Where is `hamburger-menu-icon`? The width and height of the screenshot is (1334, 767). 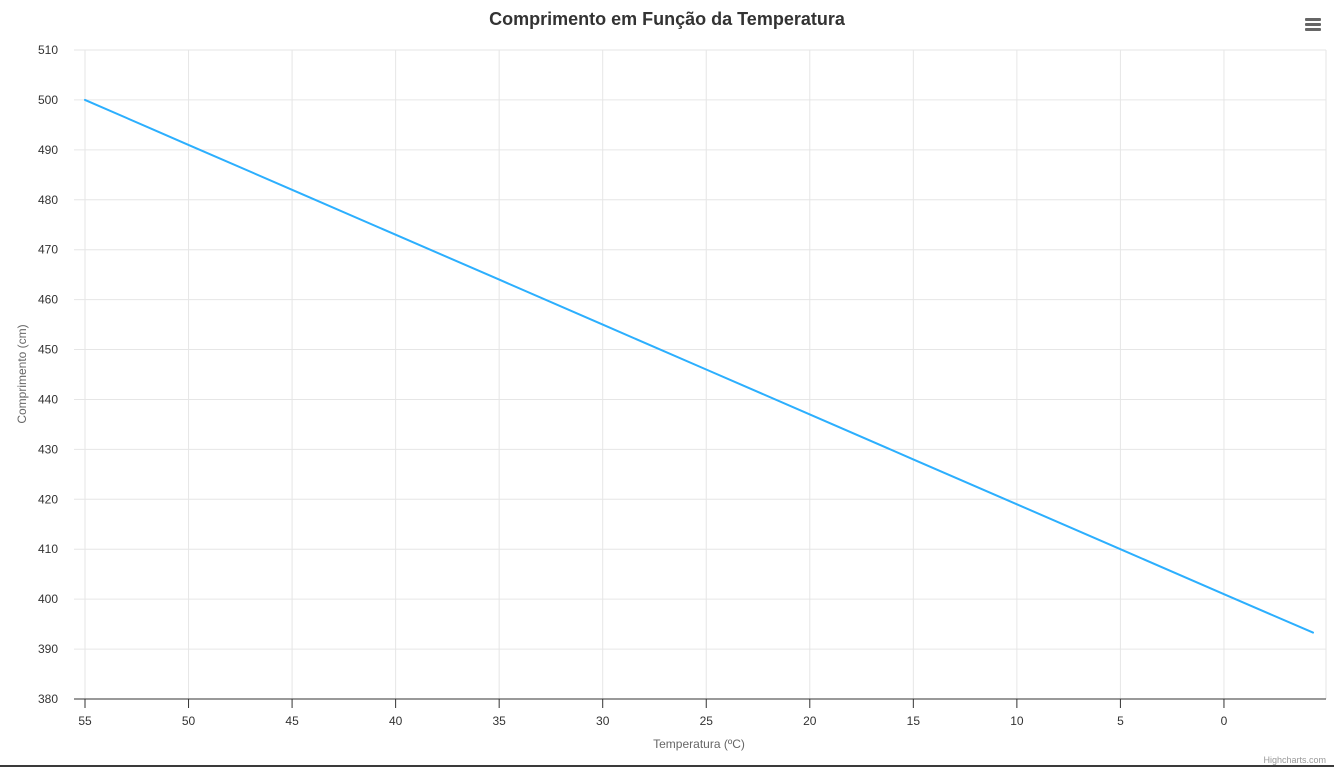 hamburger-menu-icon is located at coordinates (1313, 25).